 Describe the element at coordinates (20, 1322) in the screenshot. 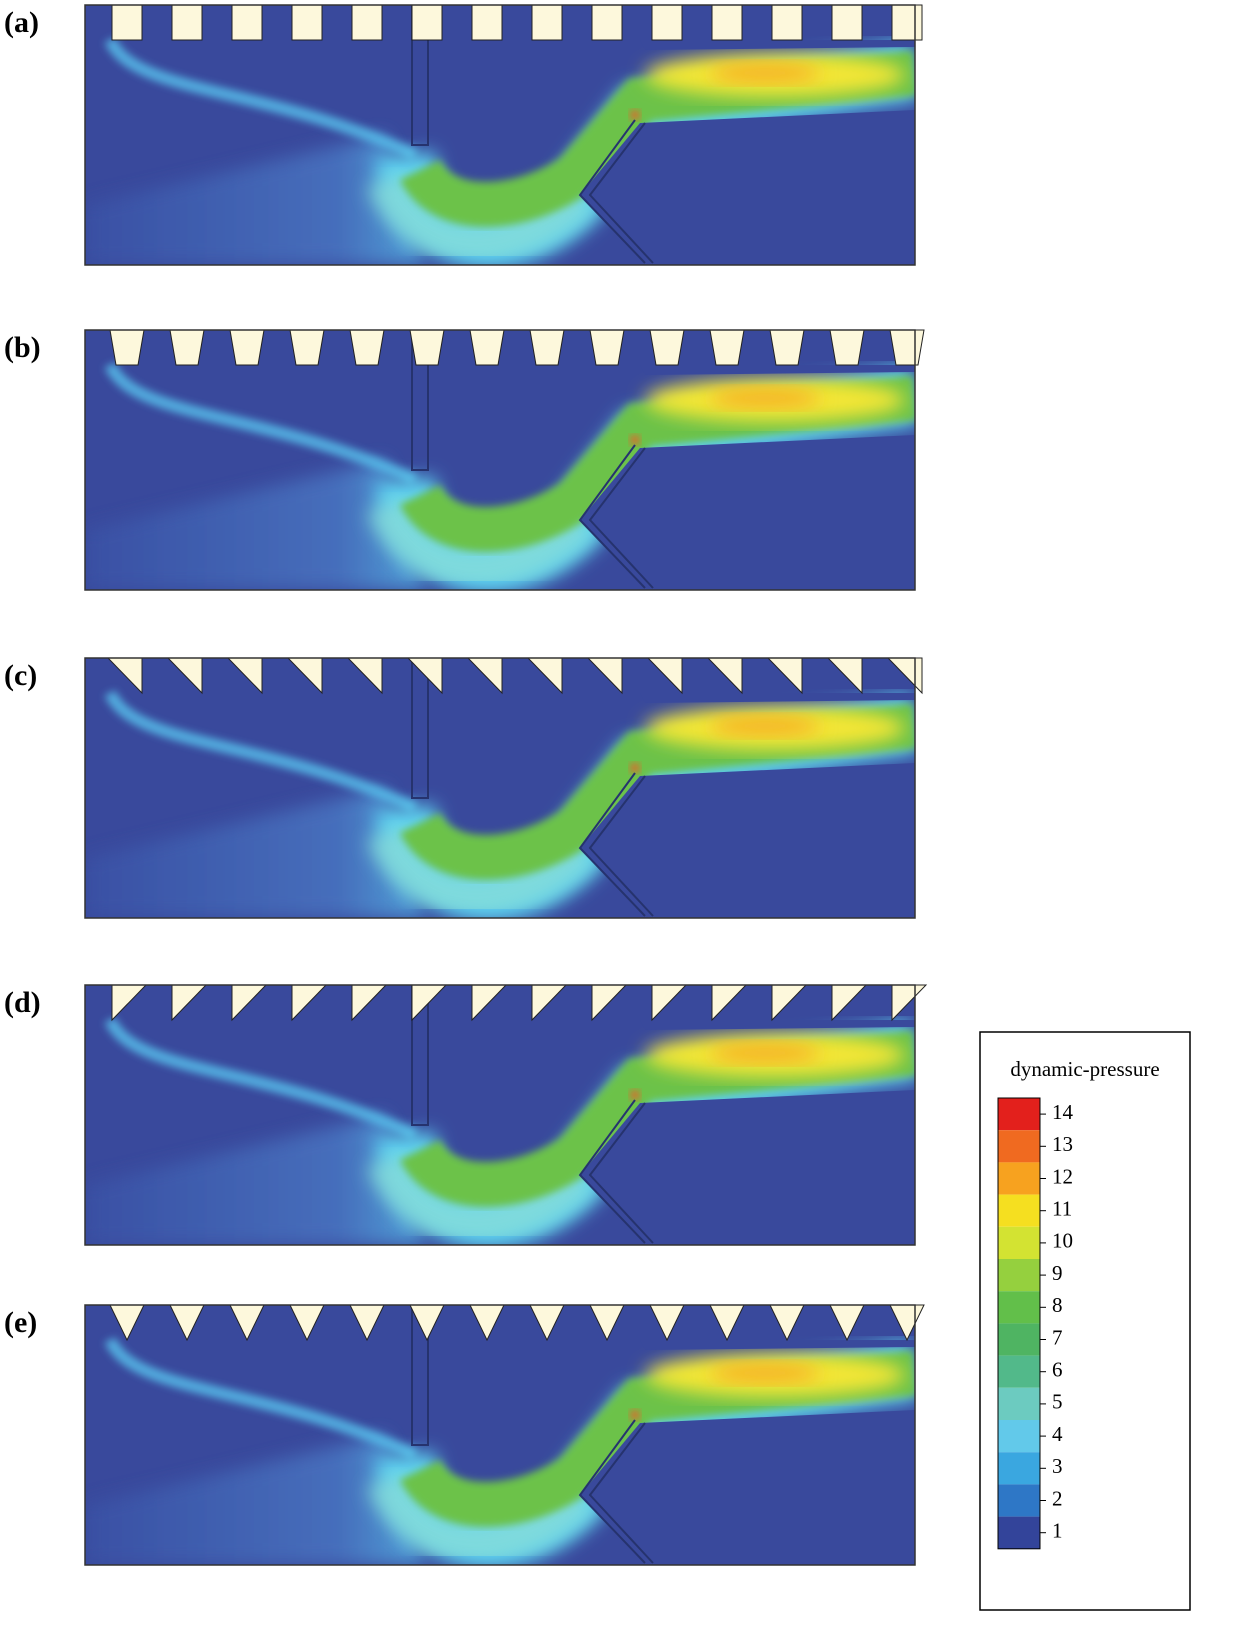

I see `panel-label: (e)` at that location.